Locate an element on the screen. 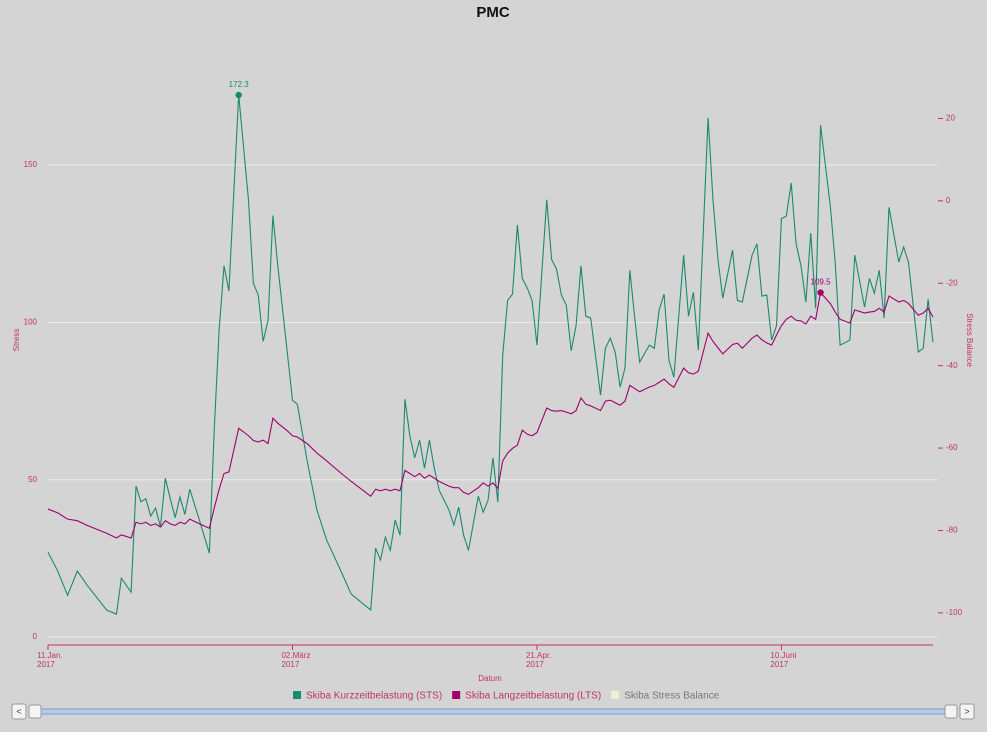 The image size is (987, 732). y2-tick-label: -20 is located at coordinates (952, 282).